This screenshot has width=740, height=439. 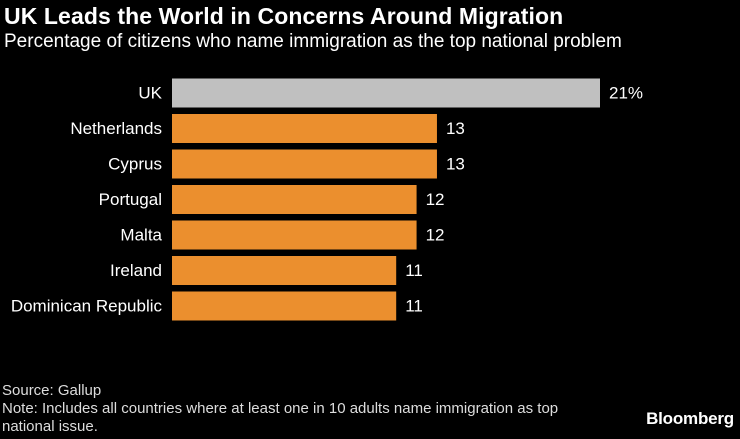 What do you see at coordinates (150, 93) in the screenshot?
I see `category-label-uk: UK` at bounding box center [150, 93].